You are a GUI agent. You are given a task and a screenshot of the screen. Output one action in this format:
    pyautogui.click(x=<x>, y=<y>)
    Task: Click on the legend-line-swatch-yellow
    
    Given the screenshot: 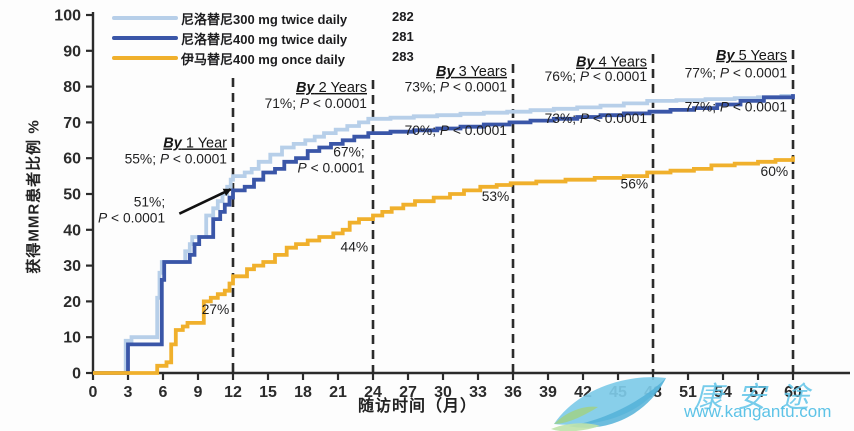 What is the action you would take?
    pyautogui.click(x=145, y=58)
    